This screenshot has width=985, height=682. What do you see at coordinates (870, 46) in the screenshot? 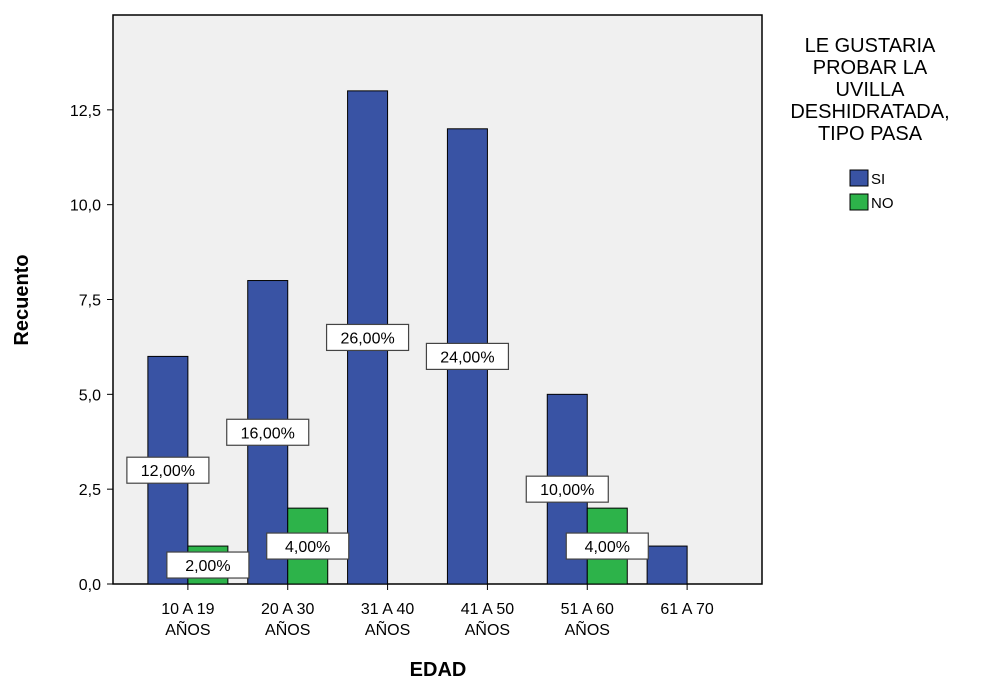
I see `legend-title-line: LE GUSTARIA` at bounding box center [870, 46].